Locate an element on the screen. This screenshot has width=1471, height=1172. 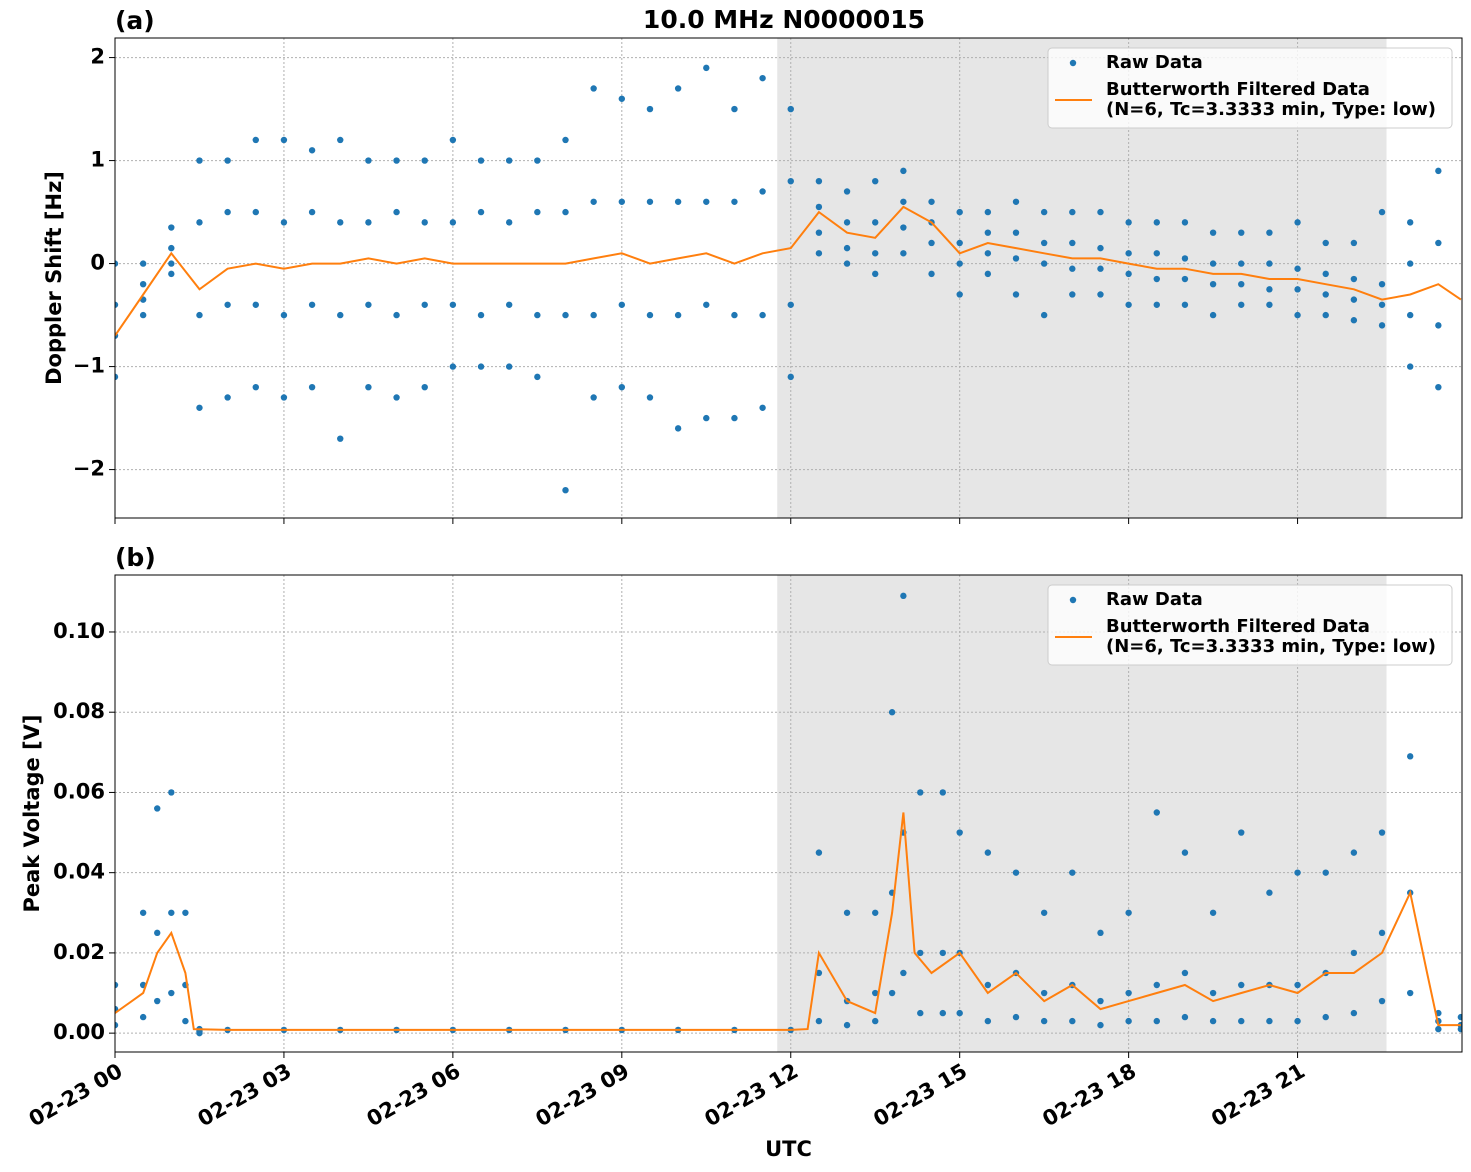
y-tick-label: 1 is located at coordinates (97, 160).